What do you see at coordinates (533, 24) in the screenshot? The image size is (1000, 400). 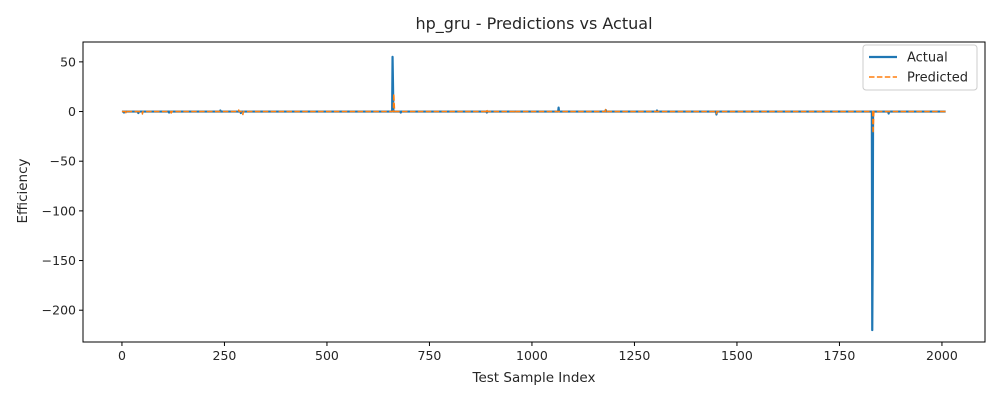 I see `chart-title: hp_gru - Predictions vs Actual` at bounding box center [533, 24].